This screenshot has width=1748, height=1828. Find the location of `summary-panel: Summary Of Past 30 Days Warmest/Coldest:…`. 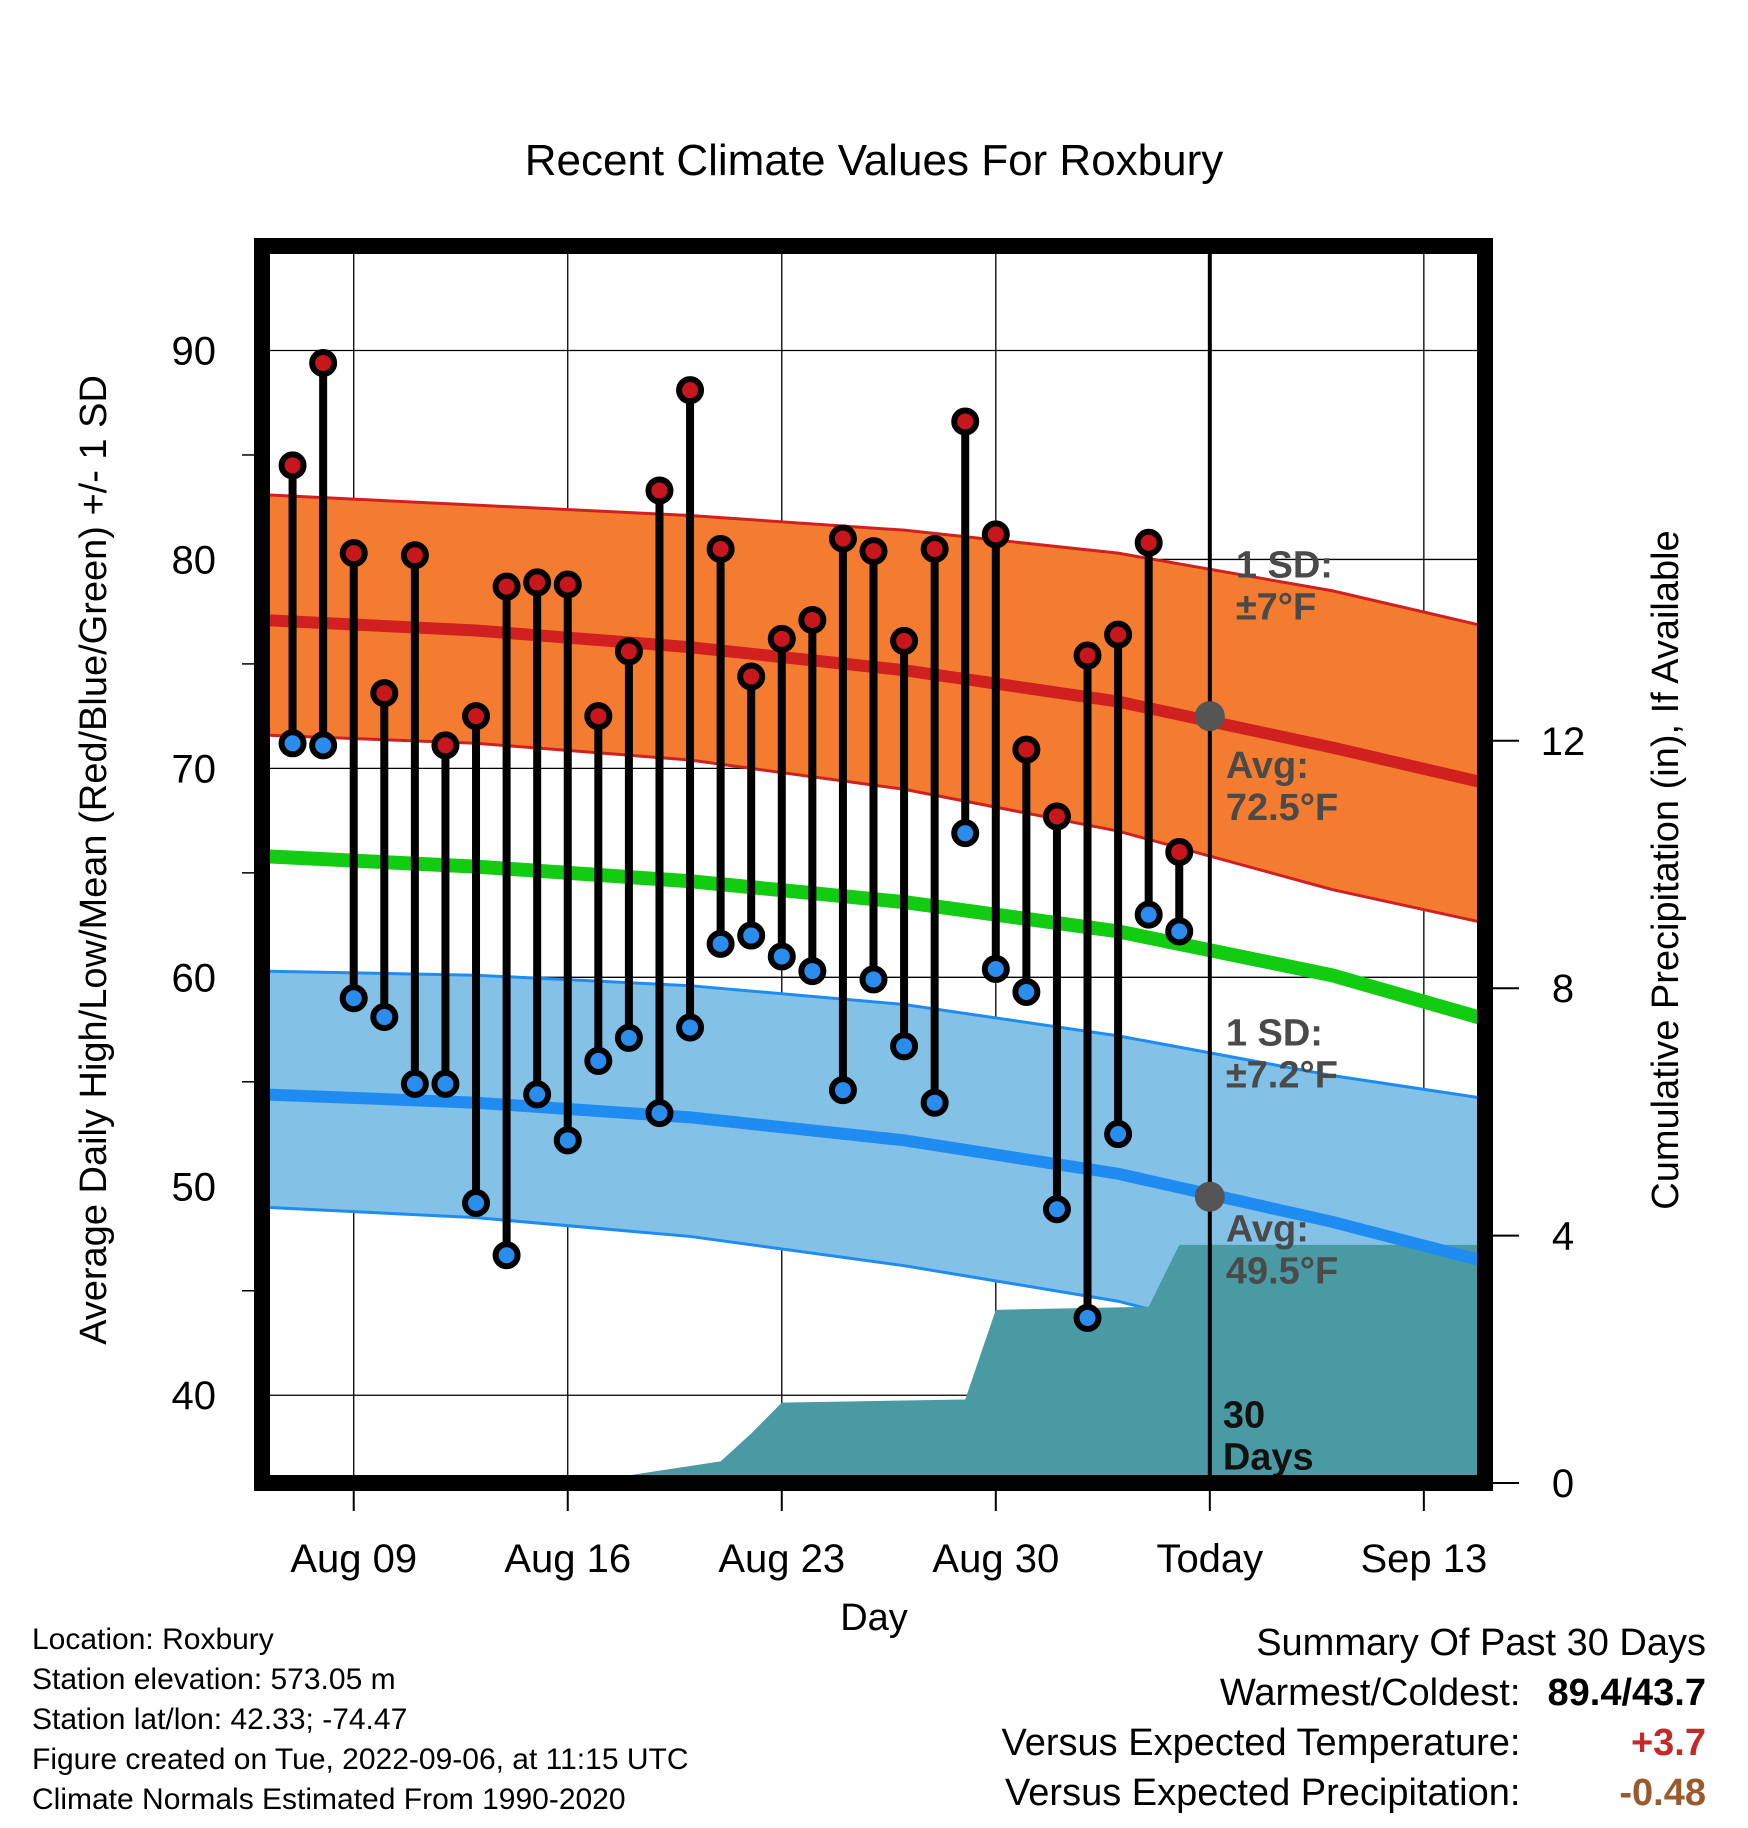

summary-panel: Summary Of Past 30 Days Warmest/Coldest:… is located at coordinates (1354, 1718).